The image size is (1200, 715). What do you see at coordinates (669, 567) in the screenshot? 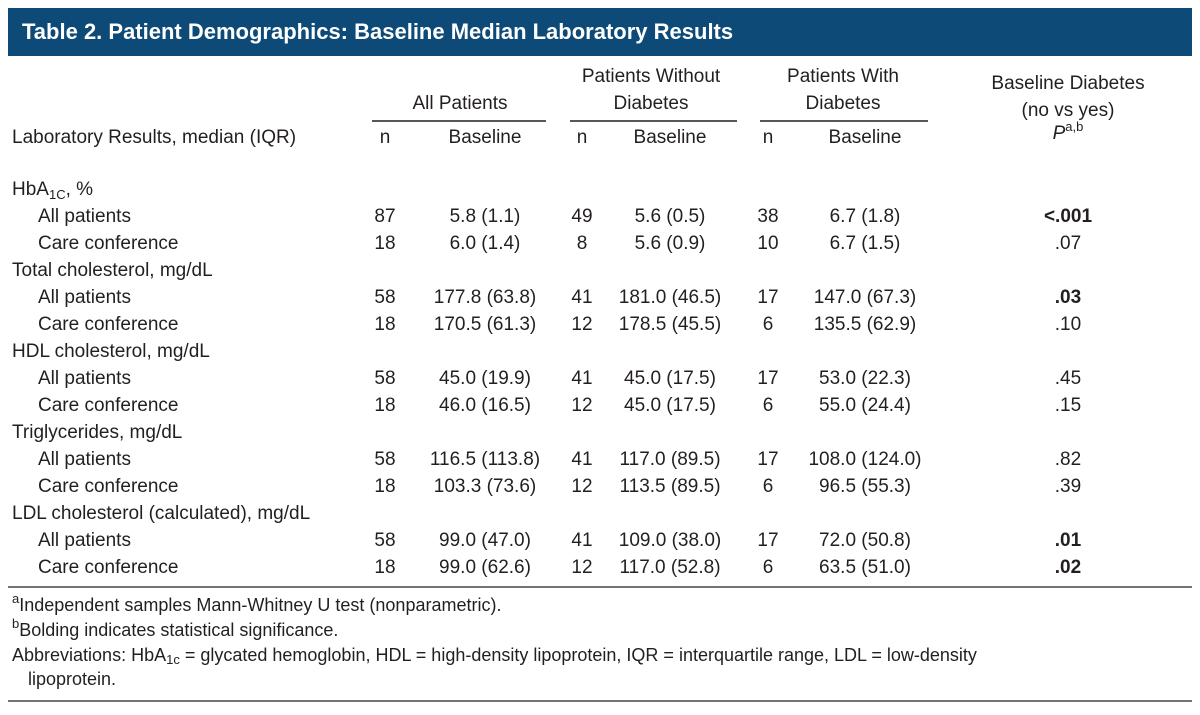
I see `cell: 117.0 (52.8)` at bounding box center [669, 567].